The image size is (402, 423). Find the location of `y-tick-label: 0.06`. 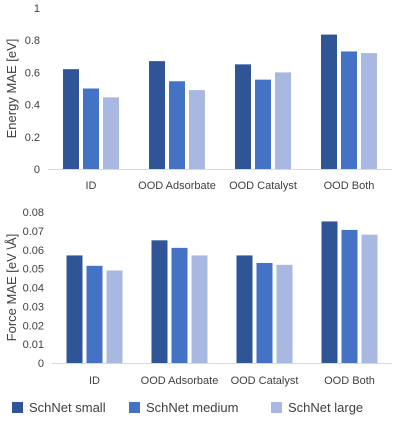

y-tick-label: 0.06 is located at coordinates (33, 251).